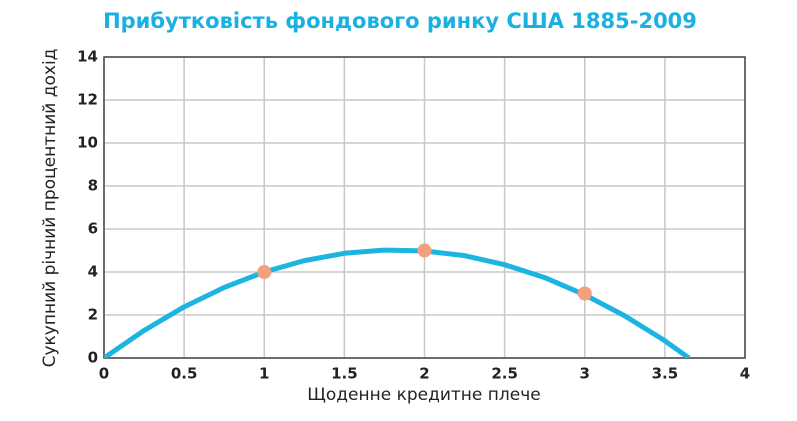  What do you see at coordinates (87, 100) in the screenshot?
I see `y-tick-label: 12` at bounding box center [87, 100].